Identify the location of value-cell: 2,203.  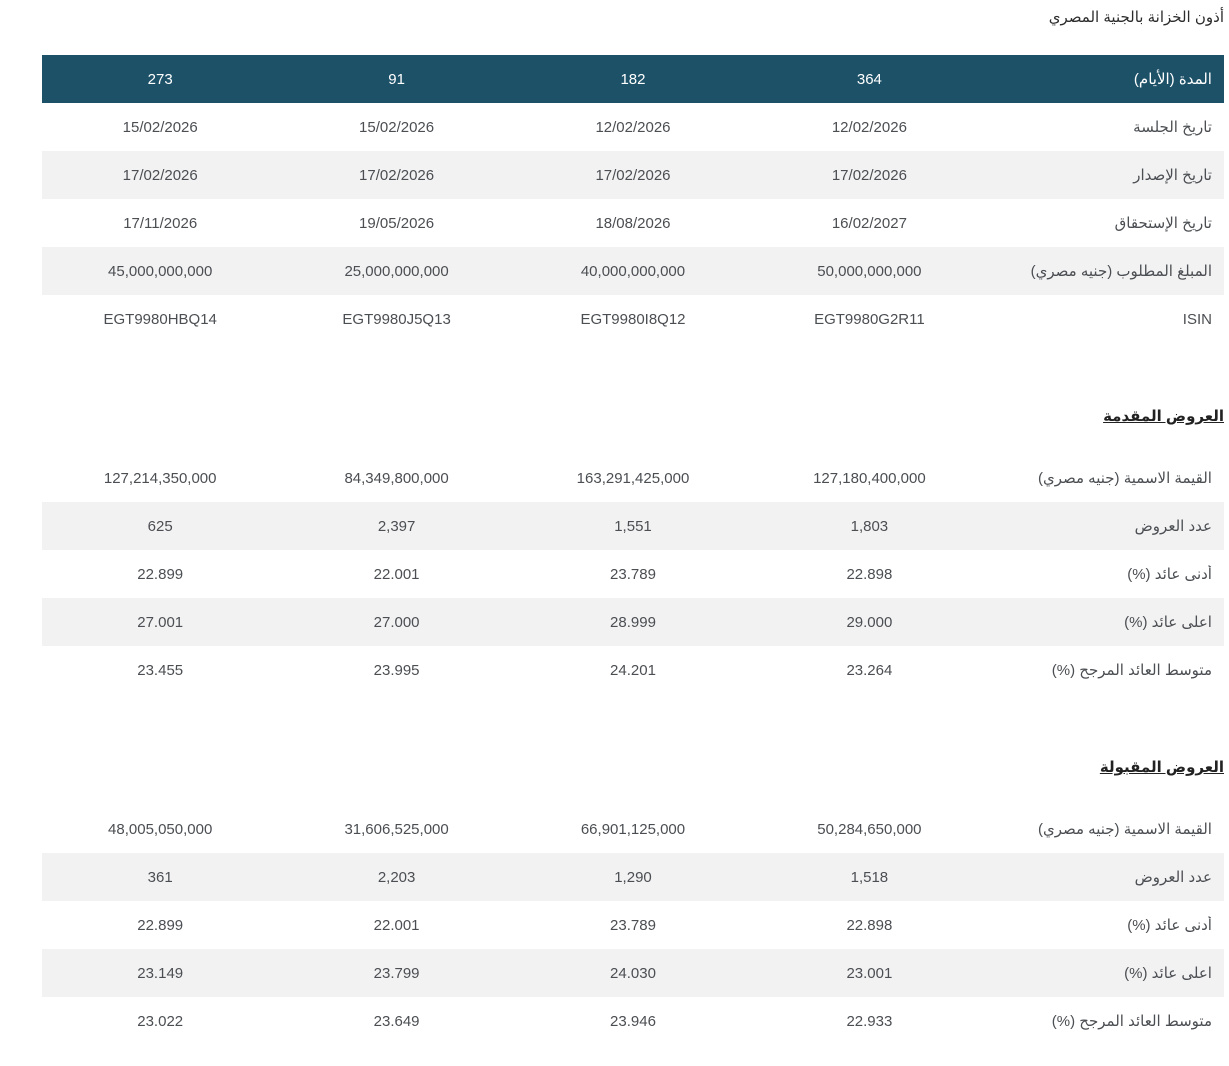
(396, 877).